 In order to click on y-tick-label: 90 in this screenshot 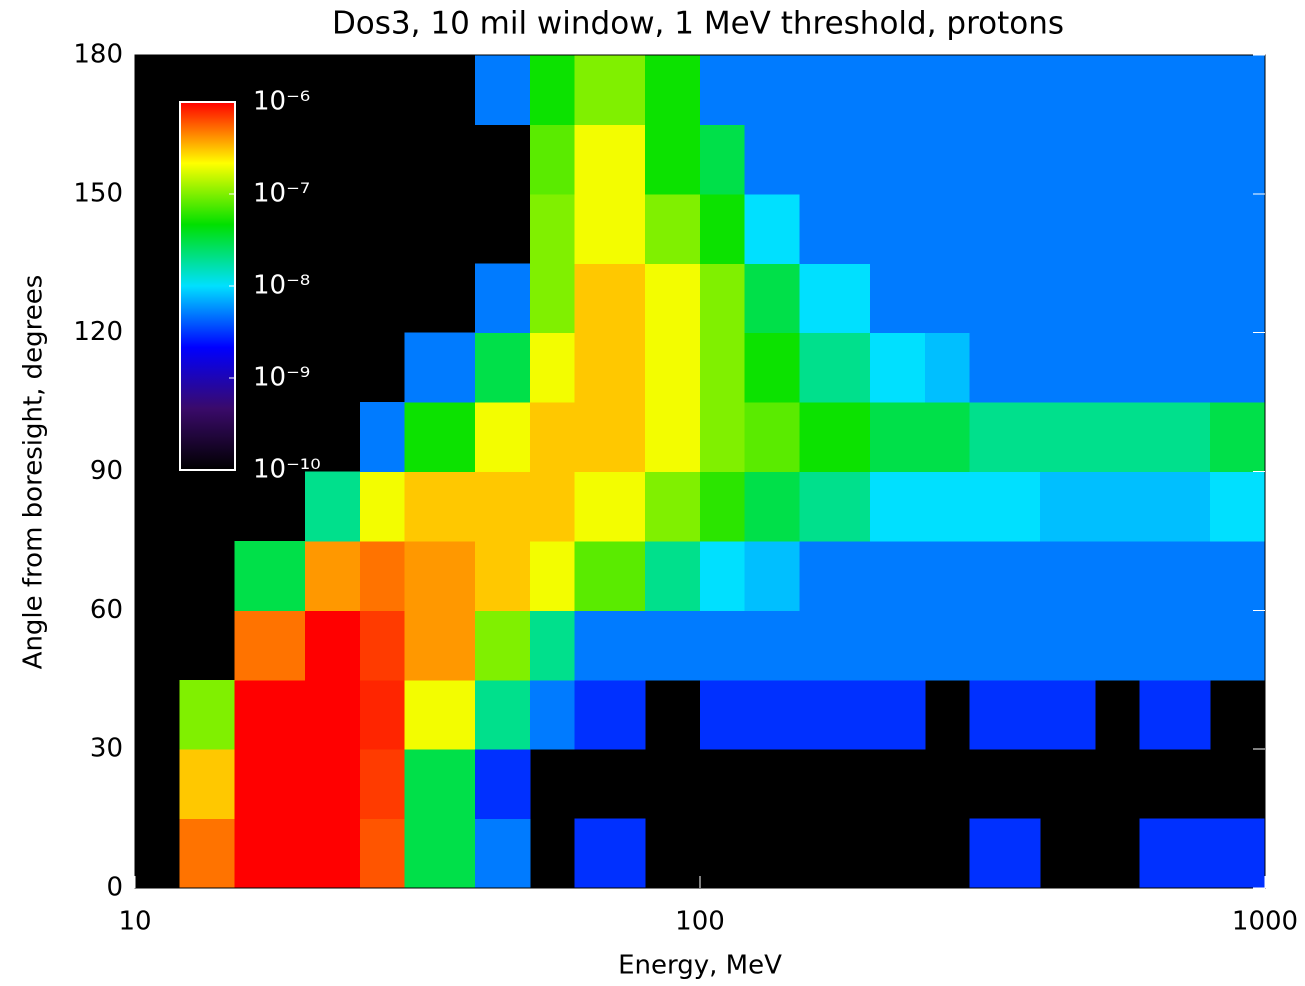, I will do `click(106, 471)`.